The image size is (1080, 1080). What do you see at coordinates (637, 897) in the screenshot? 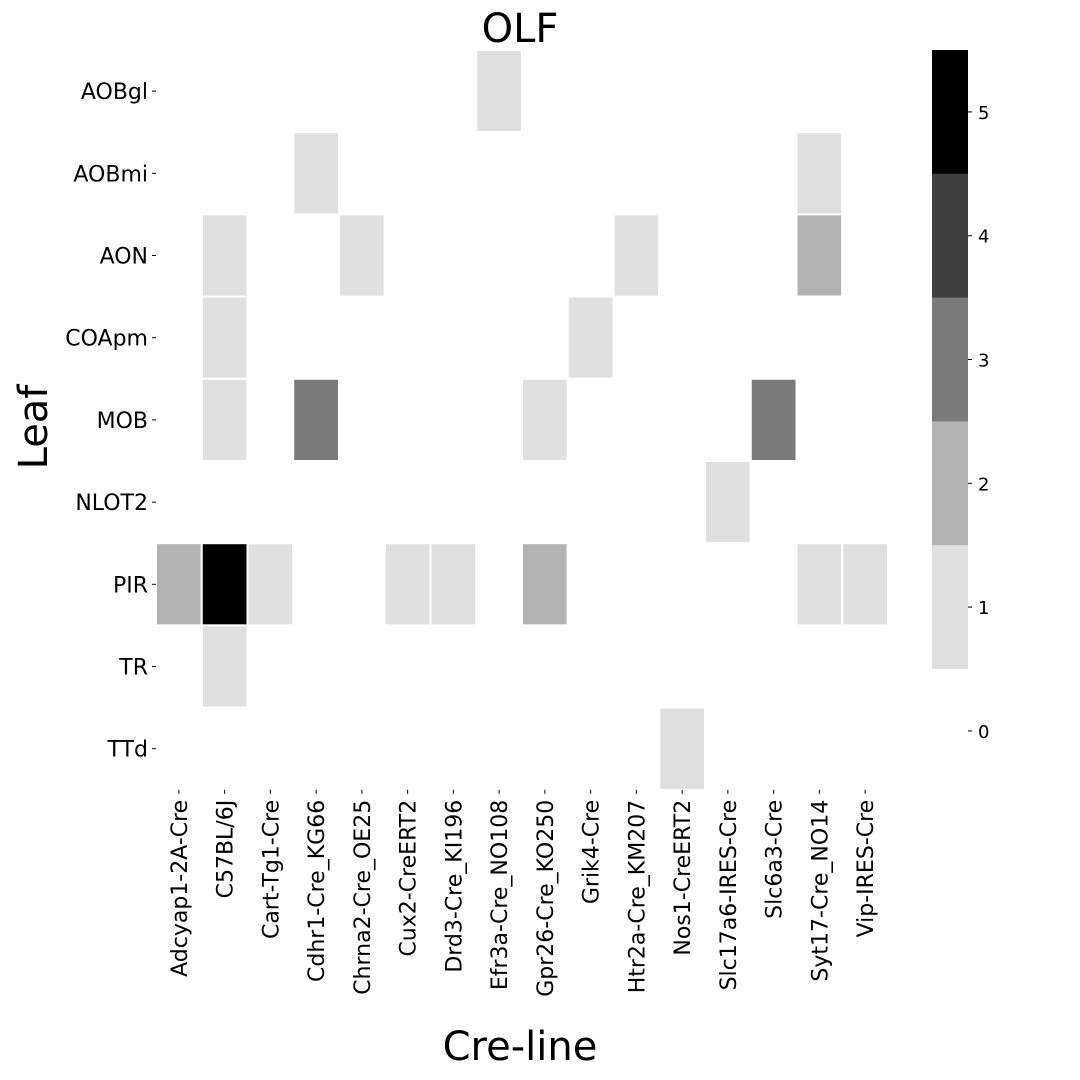
I see `x-tick-label: Htr2a-Cre_KM207` at bounding box center [637, 897].